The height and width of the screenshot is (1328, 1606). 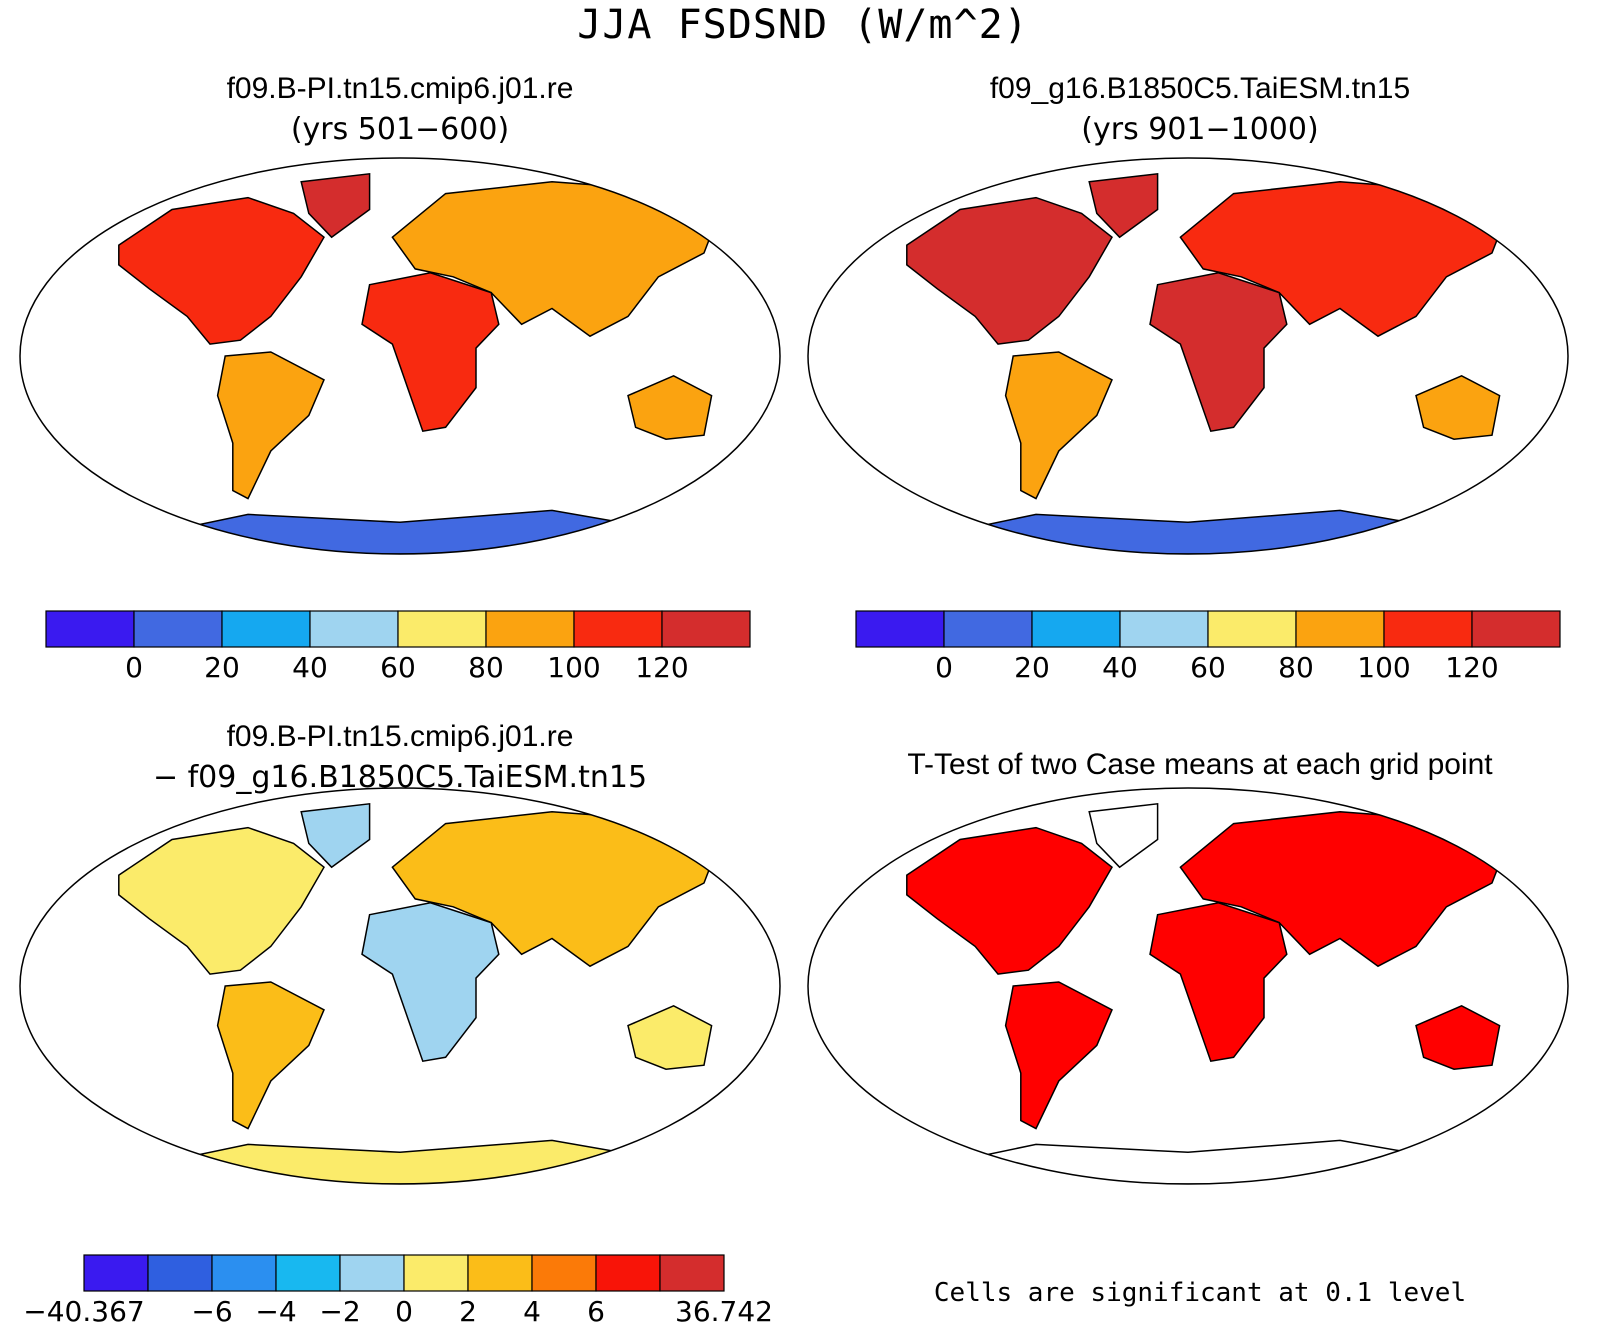 What do you see at coordinates (724, 1311) in the screenshot?
I see `colorbar-tick-label: 36.742` at bounding box center [724, 1311].